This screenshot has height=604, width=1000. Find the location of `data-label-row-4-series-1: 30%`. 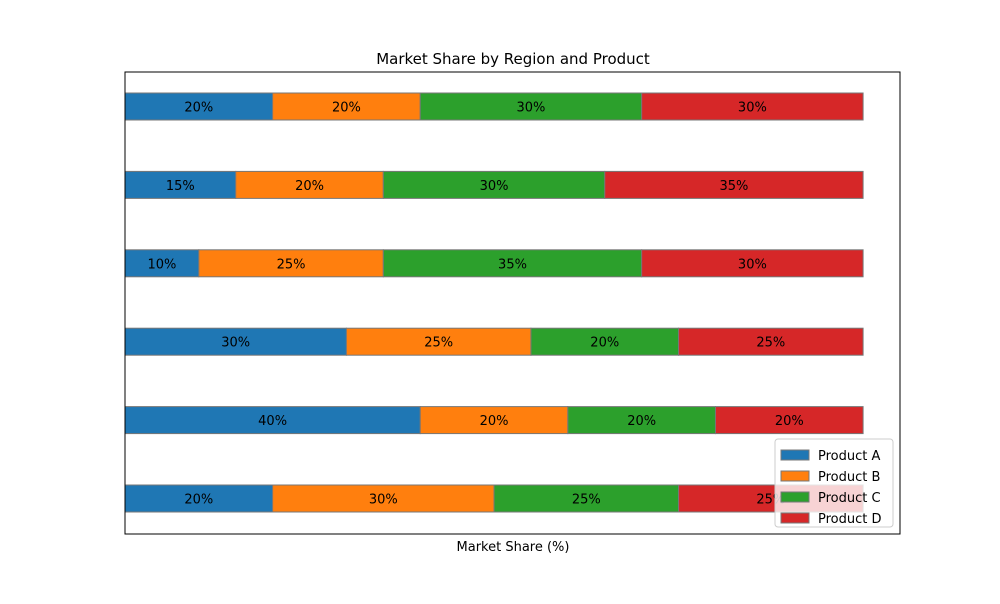

data-label-row-4-series-1: 30% is located at coordinates (235, 343).